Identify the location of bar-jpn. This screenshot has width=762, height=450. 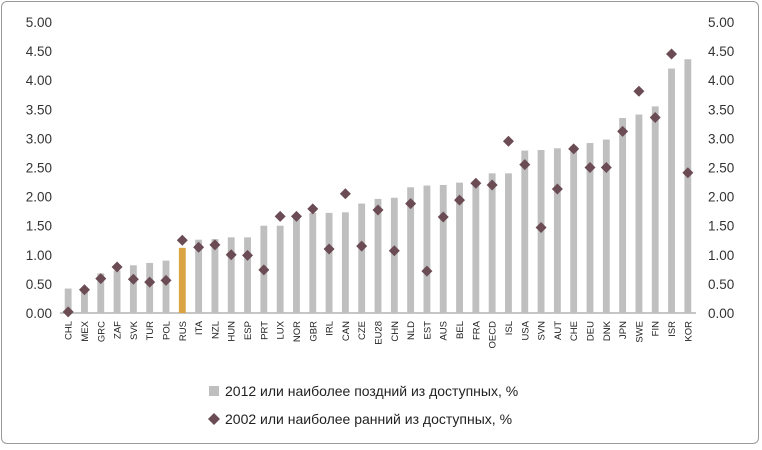
(623, 215).